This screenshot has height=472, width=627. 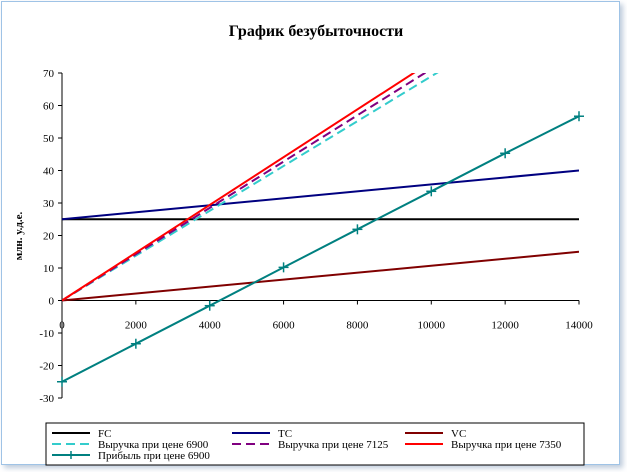 I want to click on legend-box, so click(x=315, y=444).